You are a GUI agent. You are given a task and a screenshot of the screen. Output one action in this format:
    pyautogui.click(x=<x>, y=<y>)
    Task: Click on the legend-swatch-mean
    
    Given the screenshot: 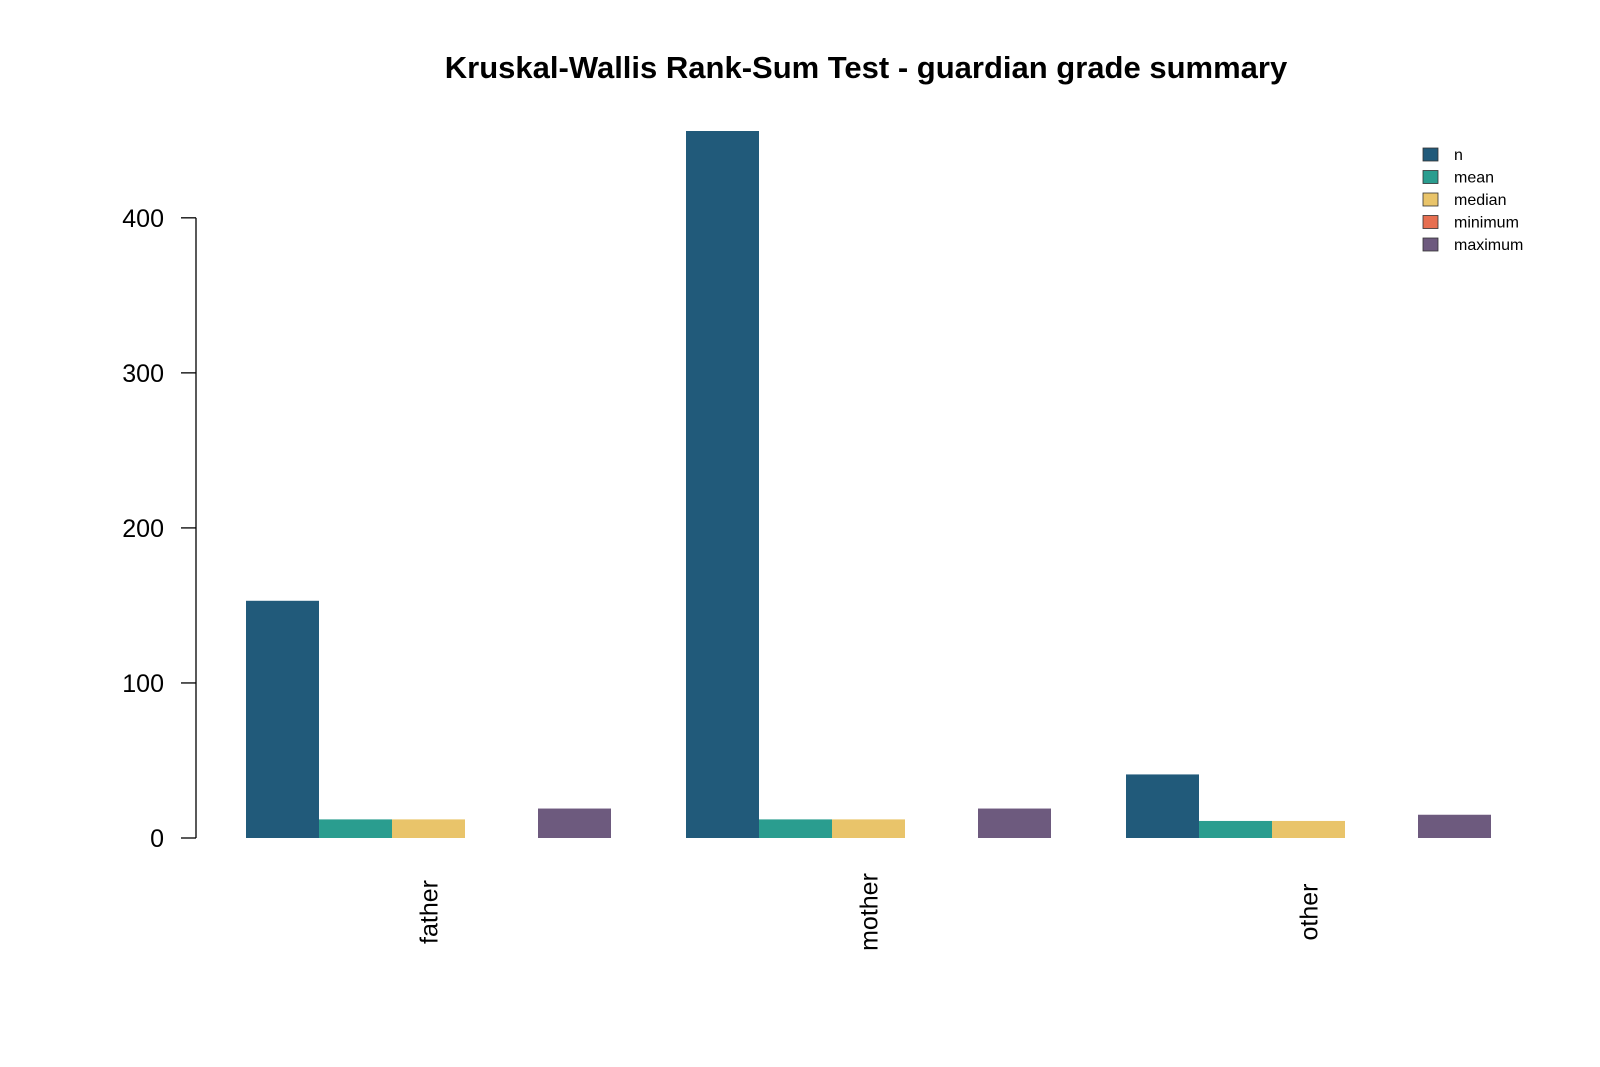 What is the action you would take?
    pyautogui.click(x=1430, y=177)
    